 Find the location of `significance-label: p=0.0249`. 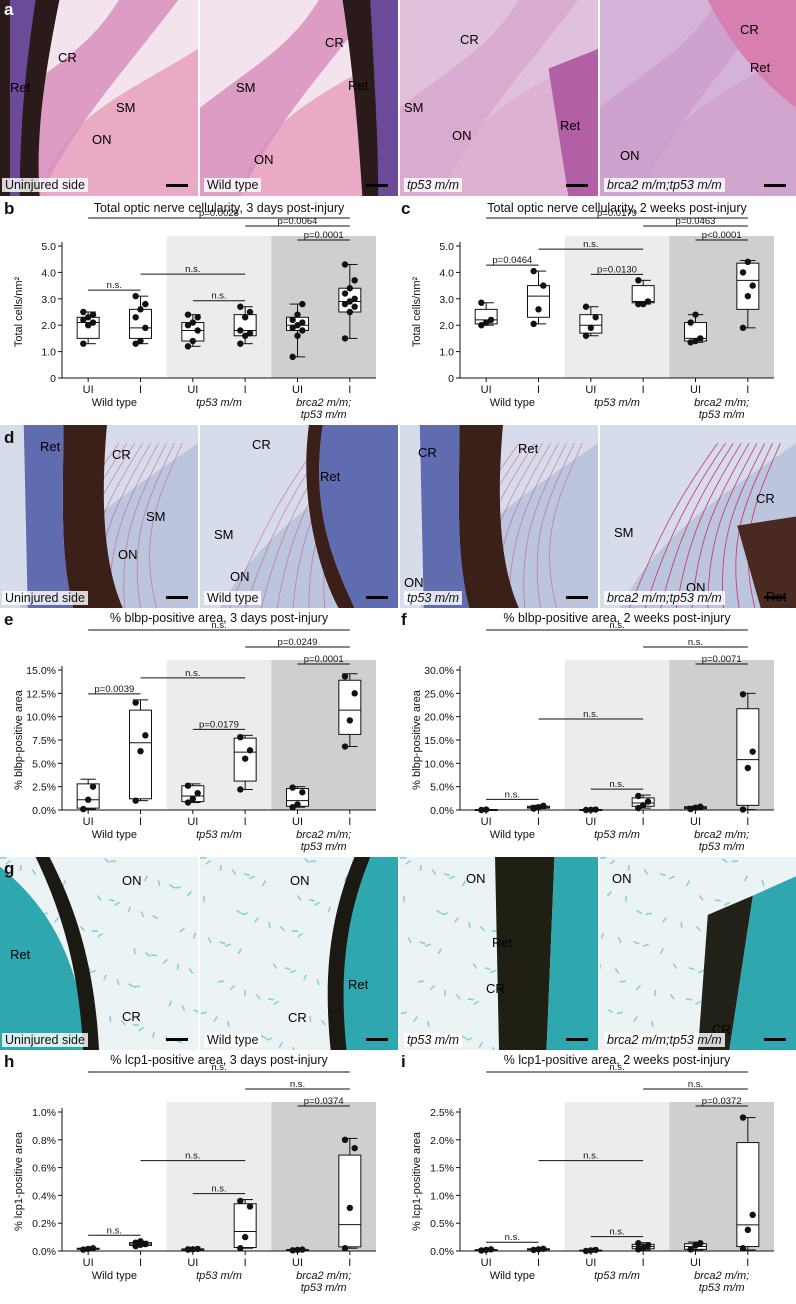

significance-label: p=0.0249 is located at coordinates (298, 642).